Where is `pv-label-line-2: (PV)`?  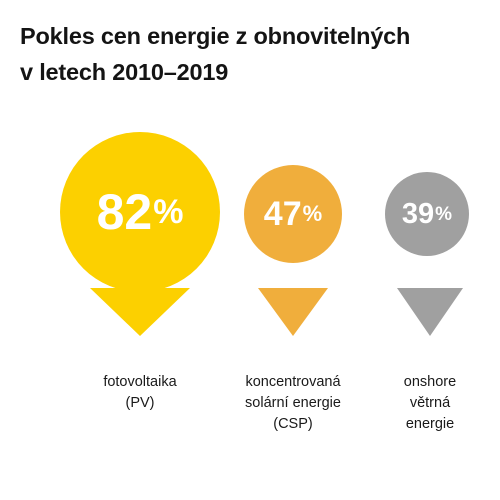 pv-label-line-2: (PV) is located at coordinates (140, 403).